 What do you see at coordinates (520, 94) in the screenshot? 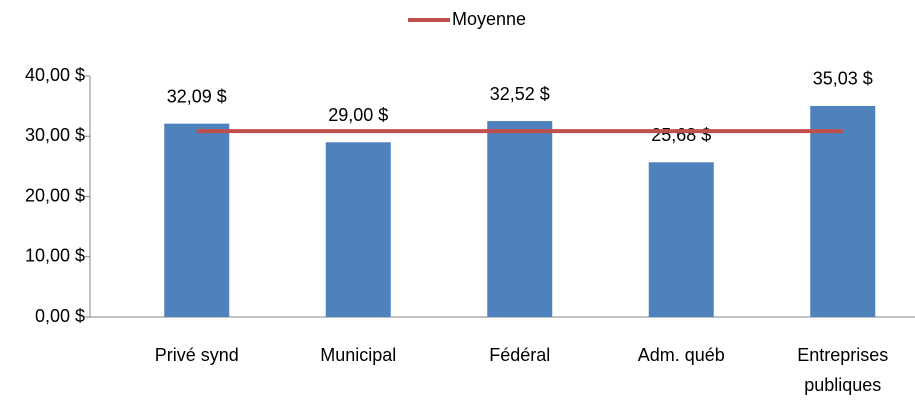
I see `data-label: 32,52 $` at bounding box center [520, 94].